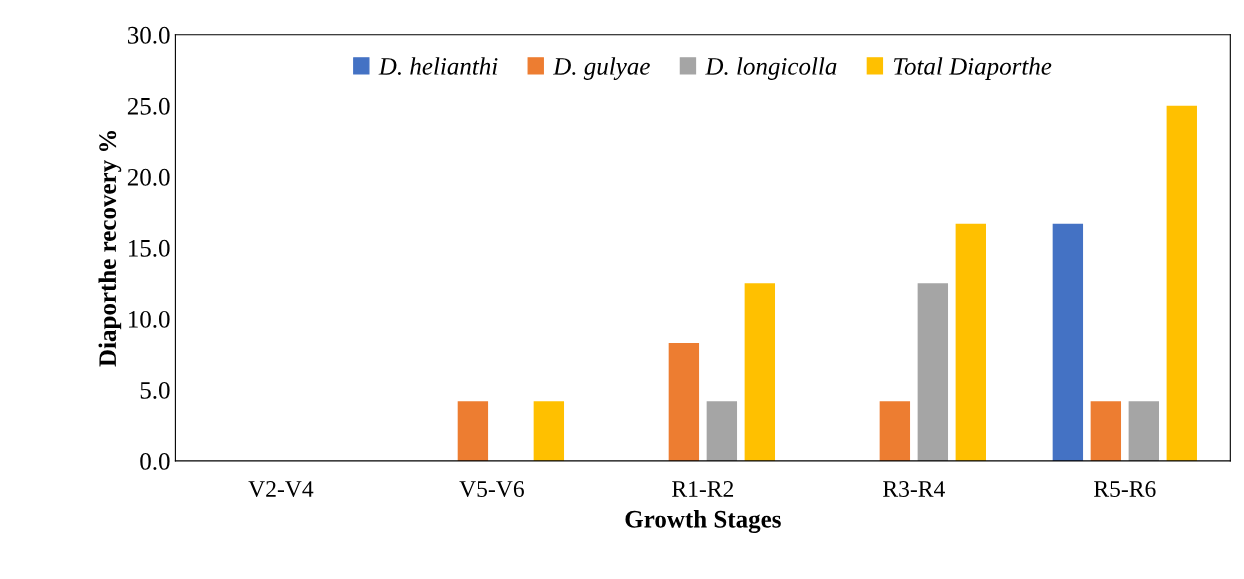 Image resolution: width=1244 pixels, height=579 pixels. I want to click on x-axis-title: Growth Stages, so click(703, 521).